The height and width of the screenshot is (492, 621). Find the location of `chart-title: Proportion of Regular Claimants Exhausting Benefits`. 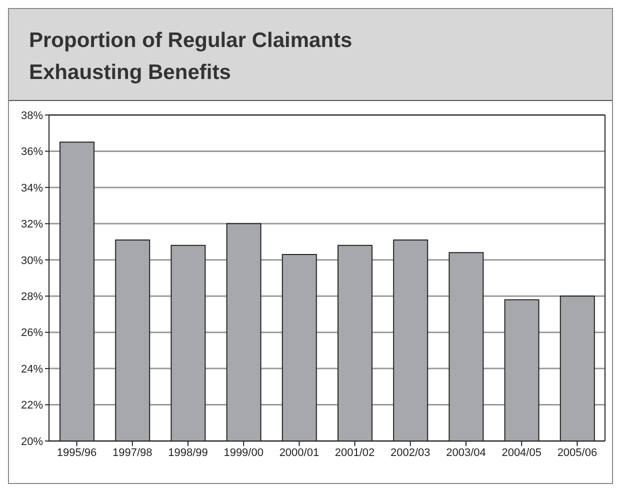

chart-title: Proportion of Regular Claimants Exhausting Benefits is located at coordinates (191, 57).